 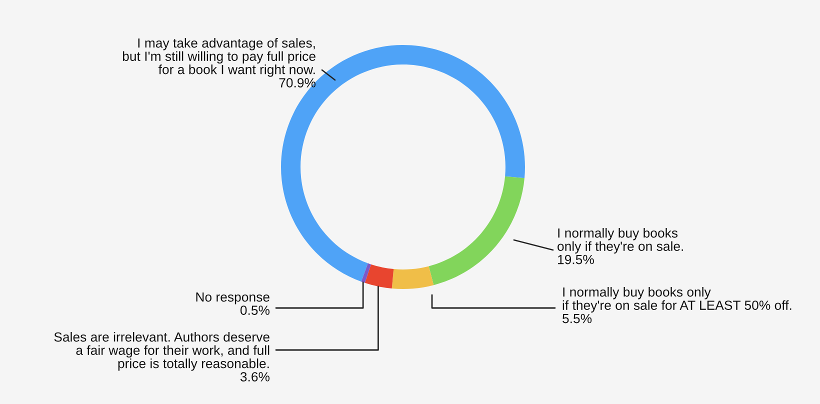 I want to click on data-label: 5.5%, so click(x=577, y=319).